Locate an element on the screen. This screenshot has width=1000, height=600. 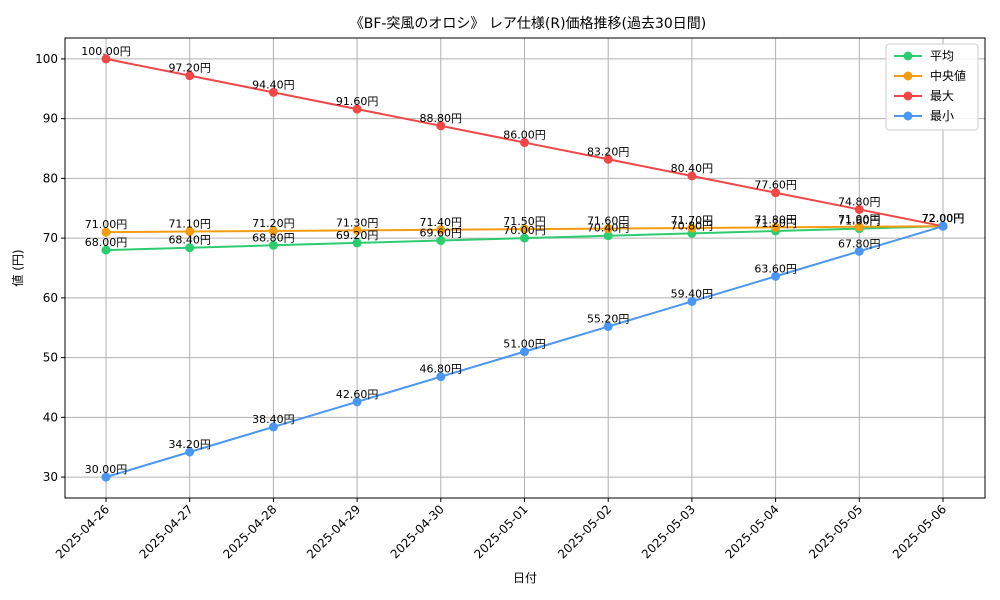
data-label: 70.40円 is located at coordinates (608, 228).